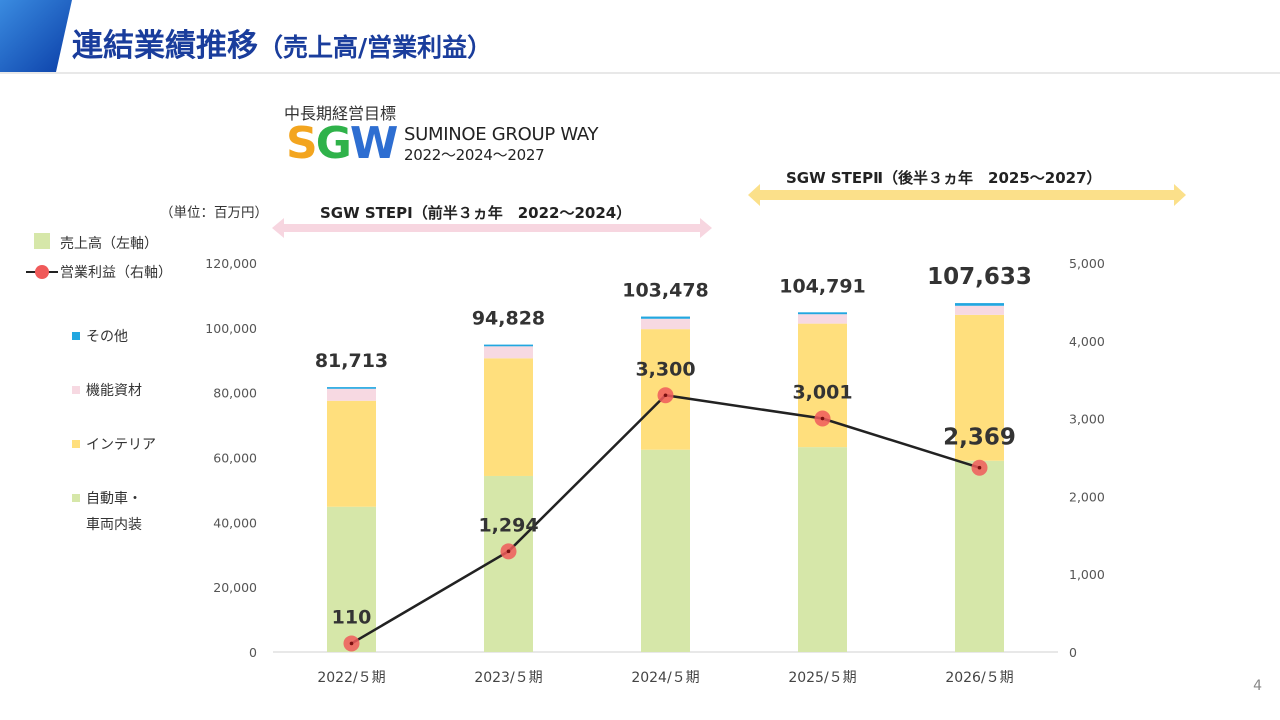 This screenshot has width=1280, height=720. I want to click on legend-interior-label: インテリア, so click(121, 445).